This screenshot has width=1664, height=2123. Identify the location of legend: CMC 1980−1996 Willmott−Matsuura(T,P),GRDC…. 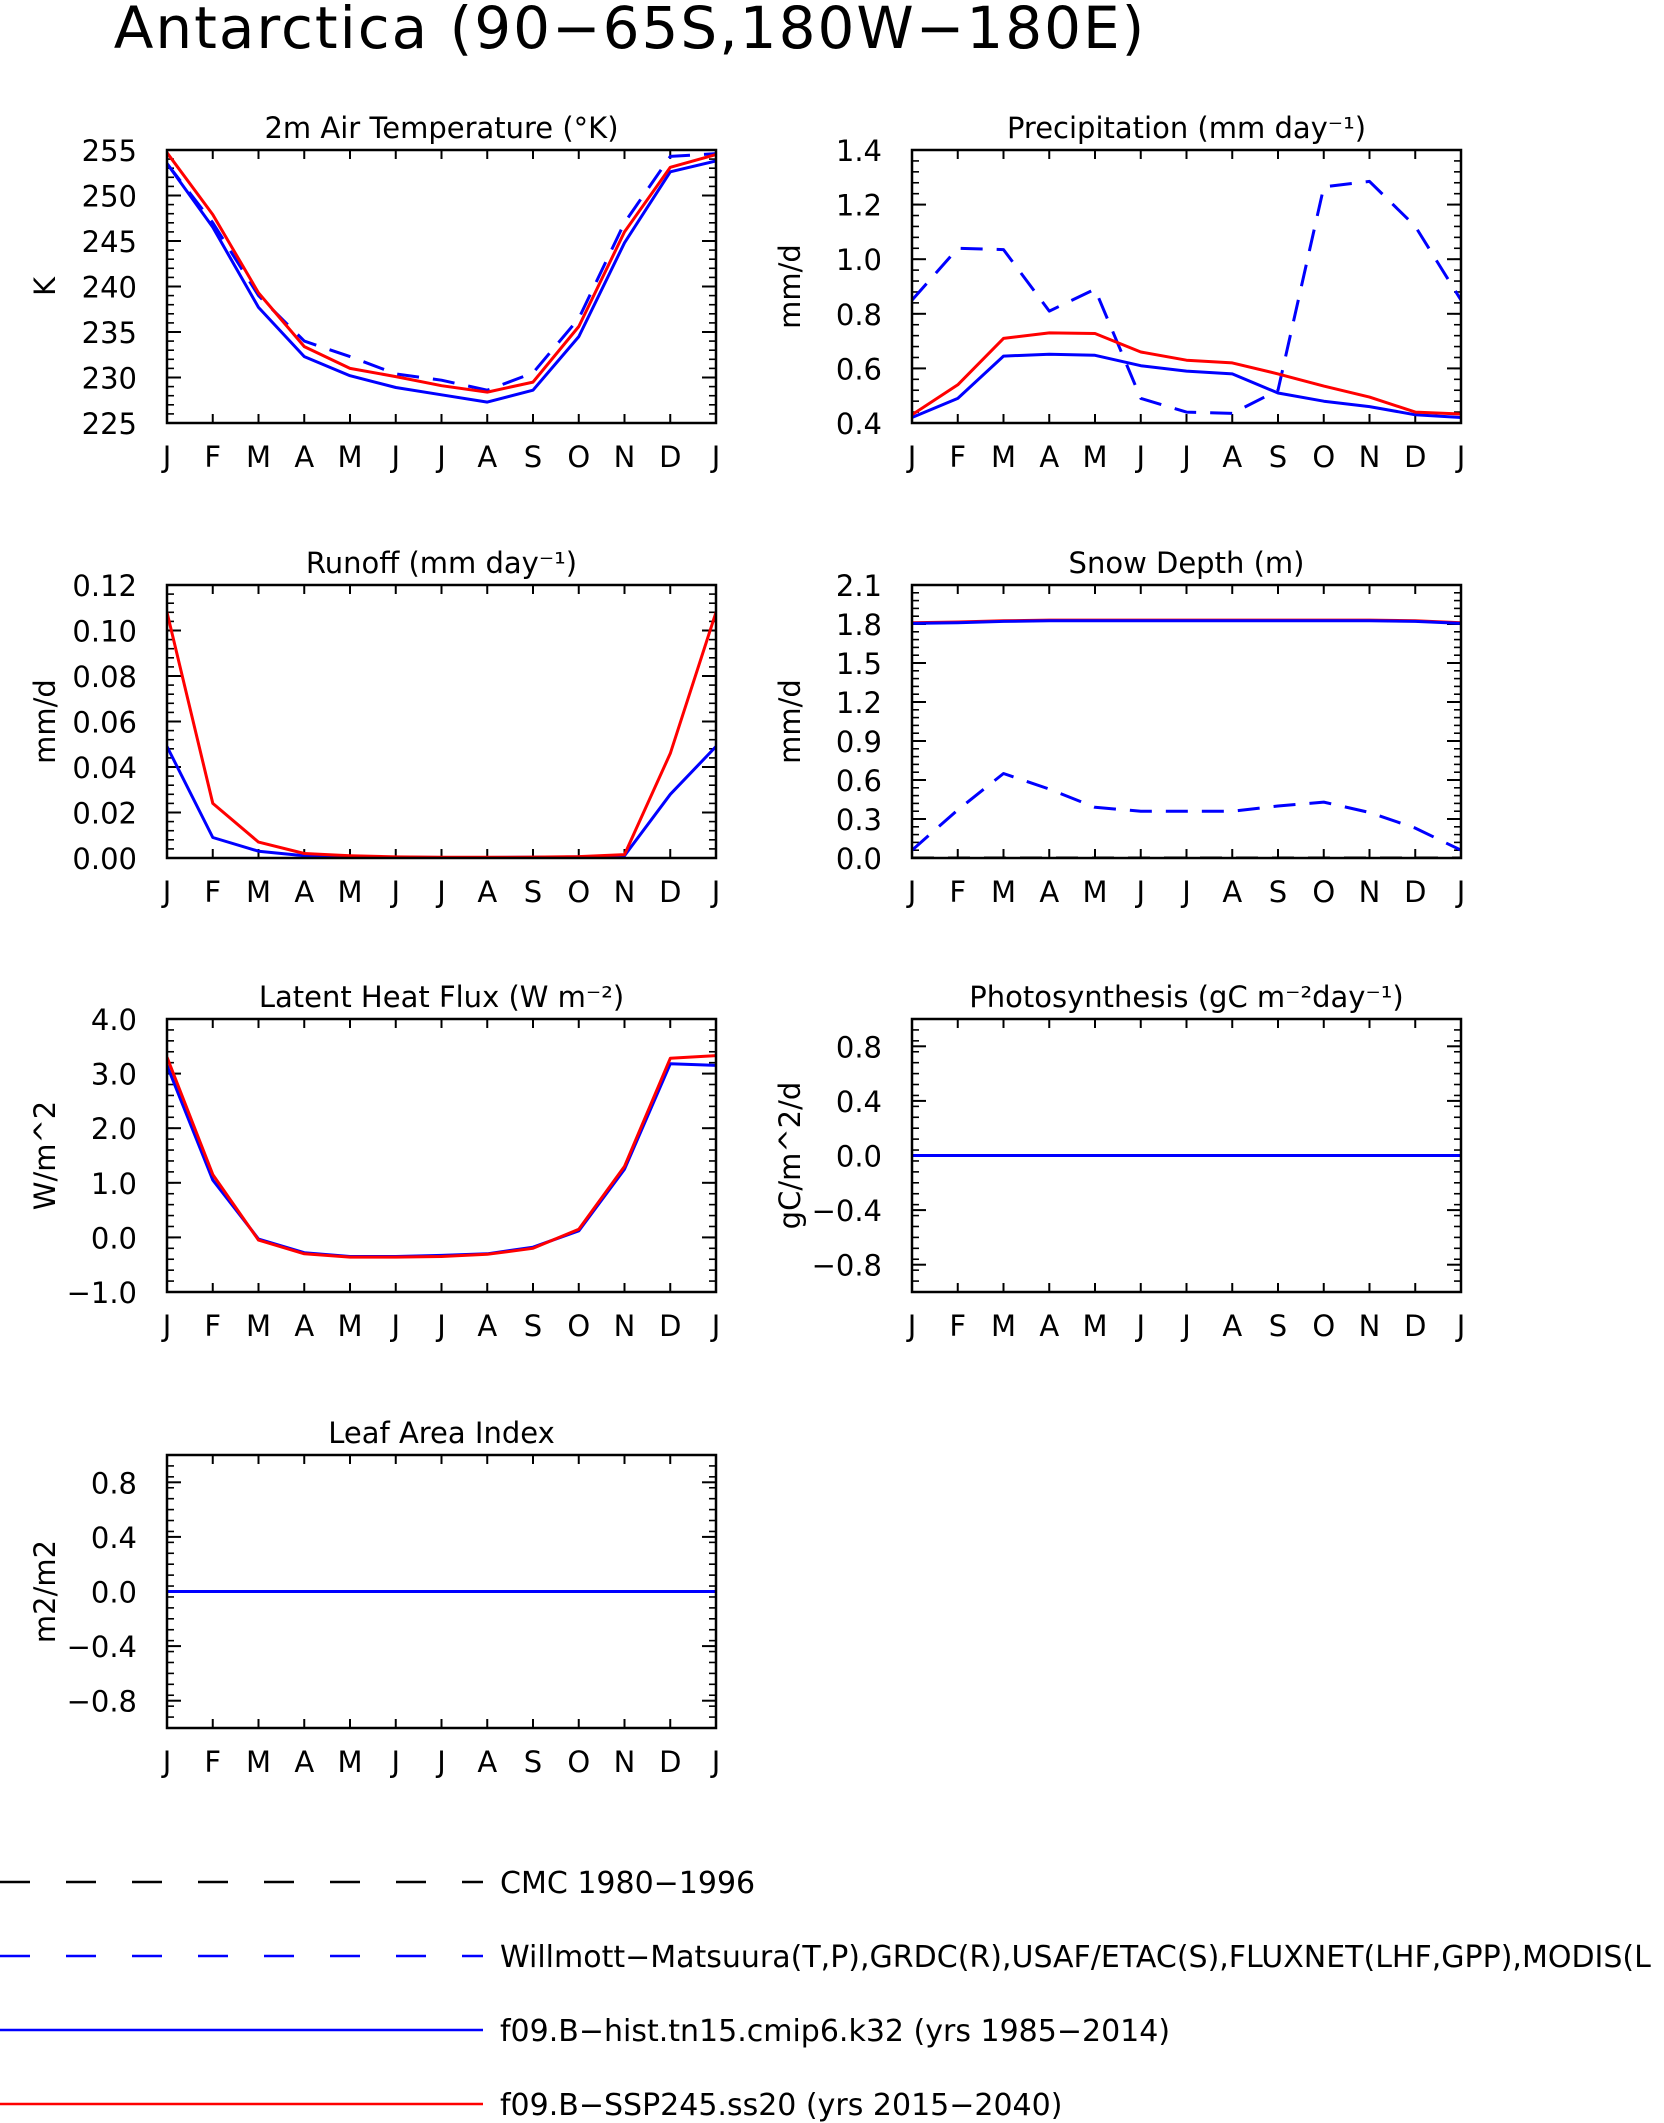
(825, 1994).